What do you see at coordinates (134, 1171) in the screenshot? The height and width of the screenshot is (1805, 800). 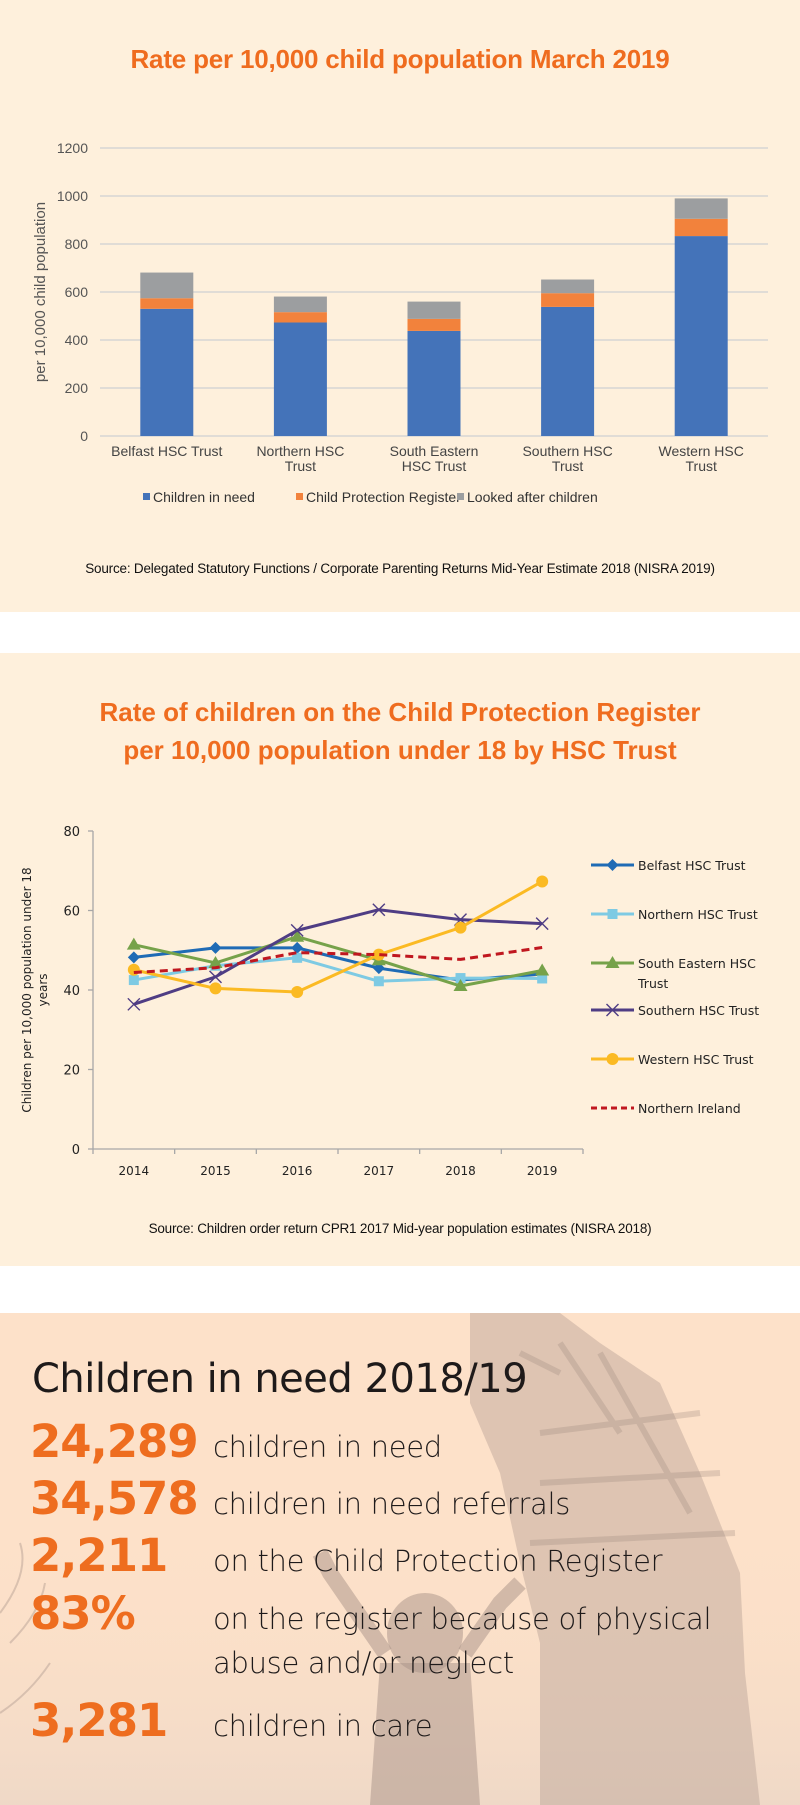 I see `x-tick-label: 2014` at bounding box center [134, 1171].